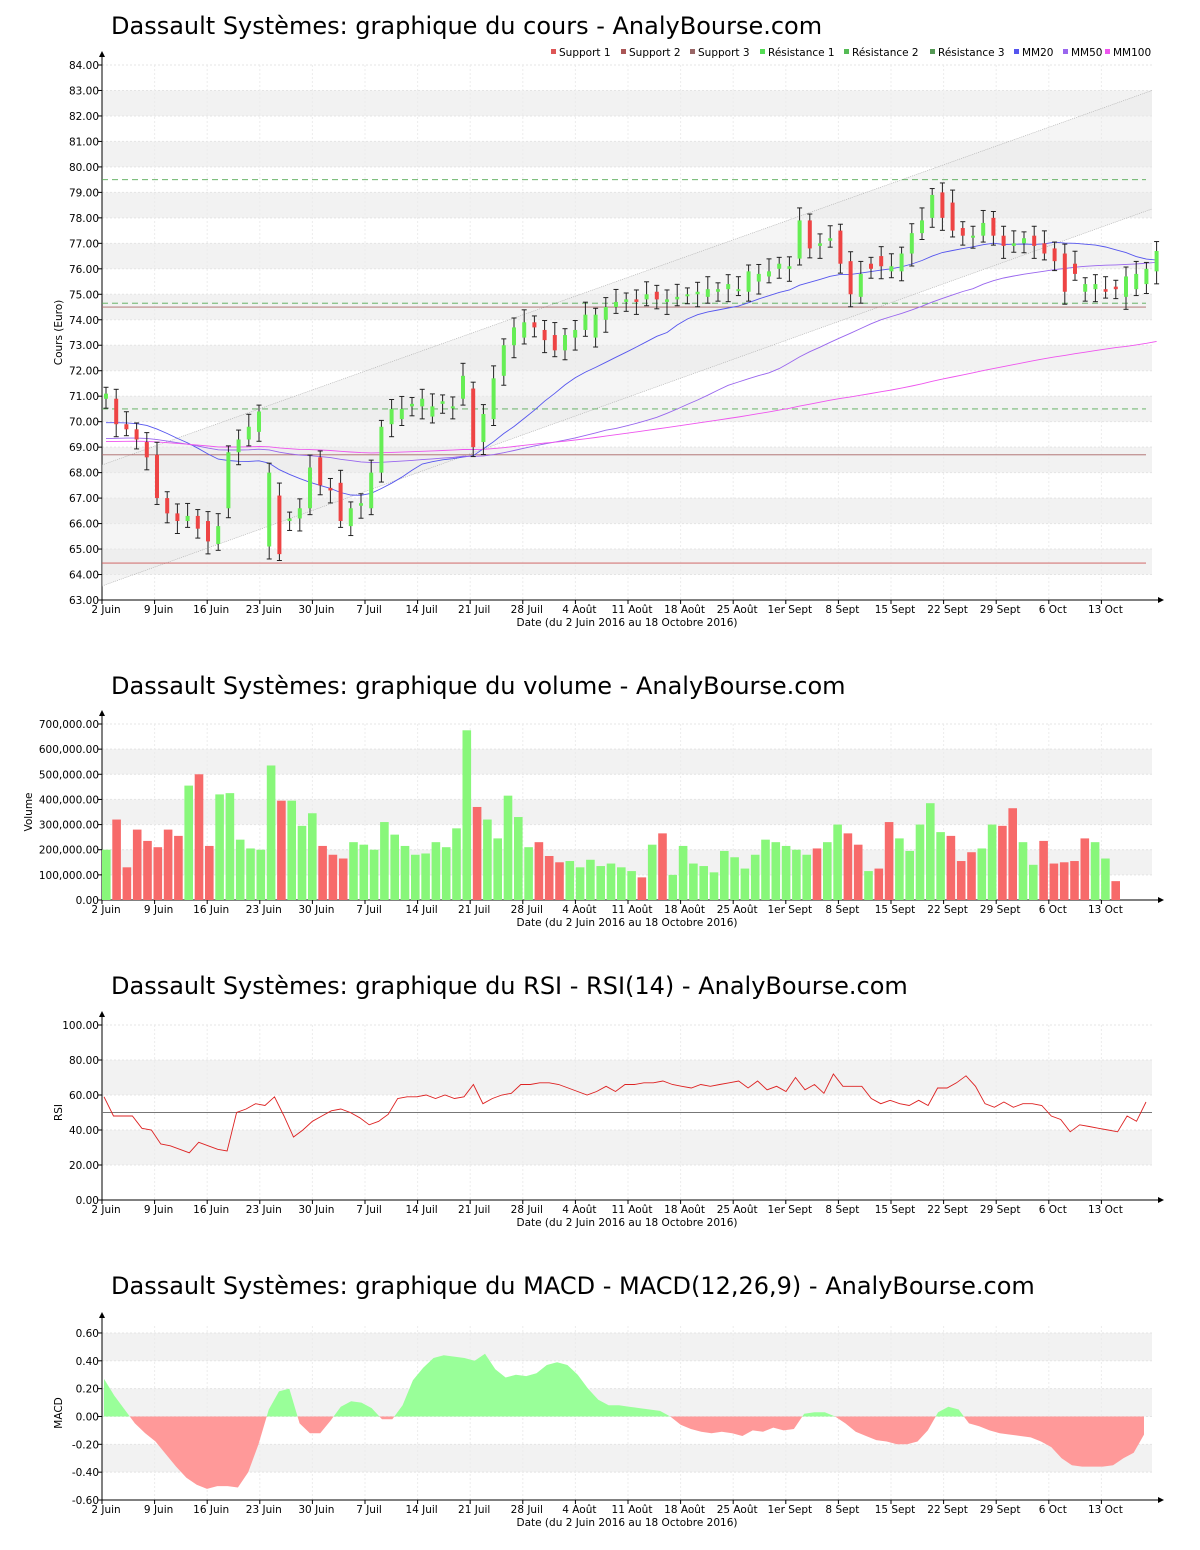  Describe the element at coordinates (84, 525) in the screenshot. I see `price-ytick-label: 66.00` at that location.